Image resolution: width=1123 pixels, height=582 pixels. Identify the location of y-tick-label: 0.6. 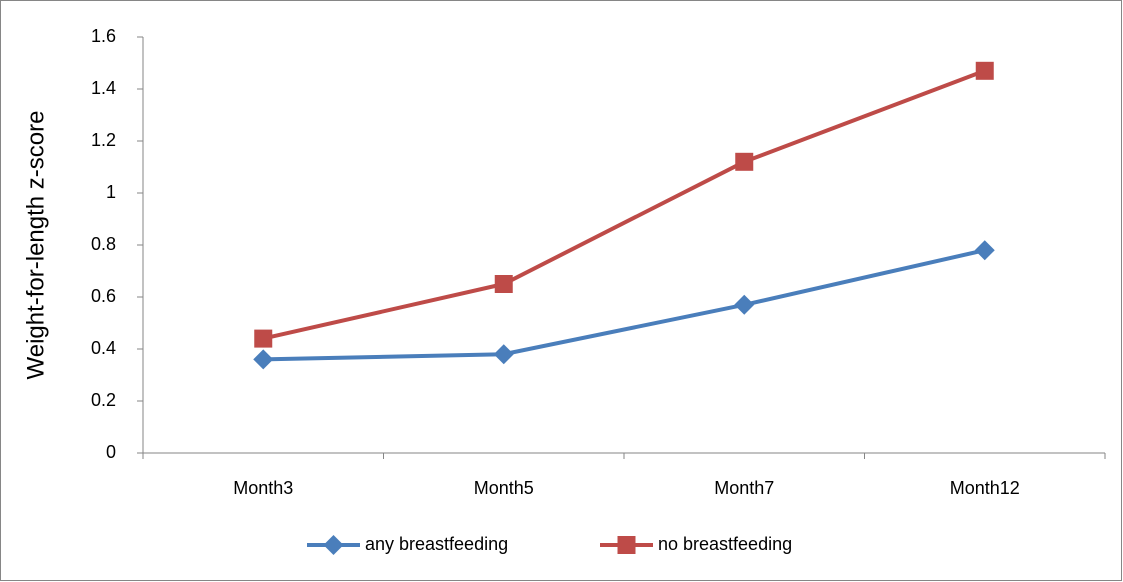
(103, 296).